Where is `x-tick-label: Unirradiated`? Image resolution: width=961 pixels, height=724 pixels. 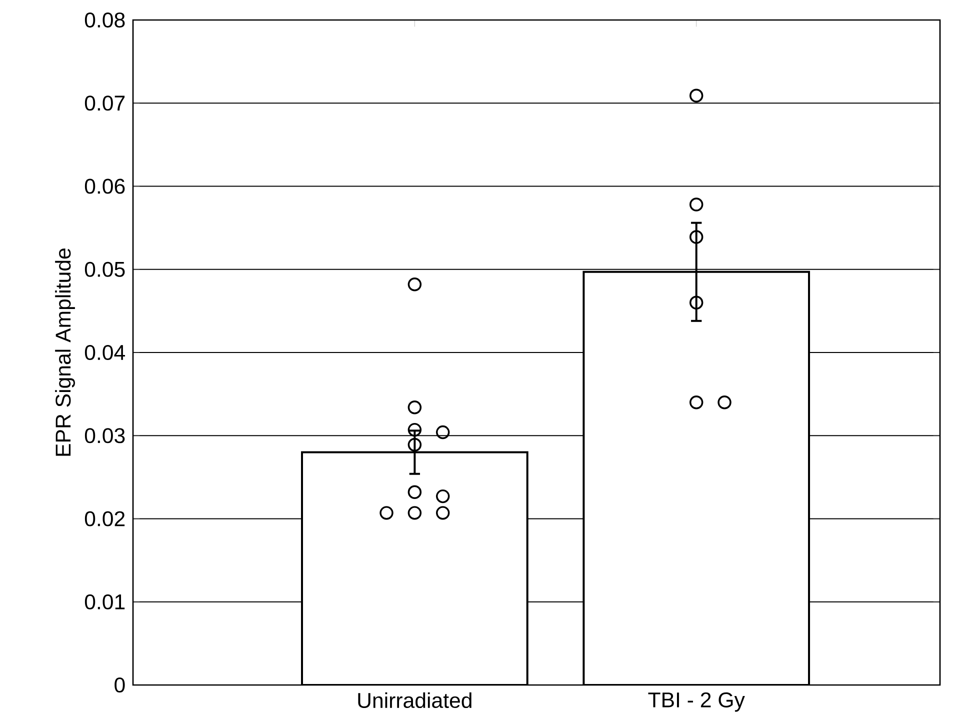 x-tick-label: Unirradiated is located at coordinates (415, 700).